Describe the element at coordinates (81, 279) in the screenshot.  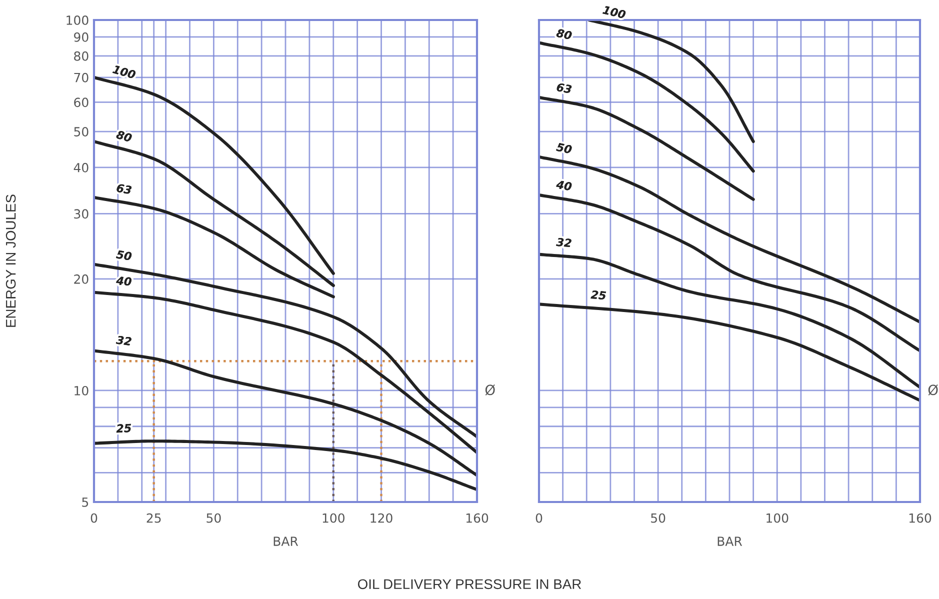
I see `y-tick-label: 20` at that location.